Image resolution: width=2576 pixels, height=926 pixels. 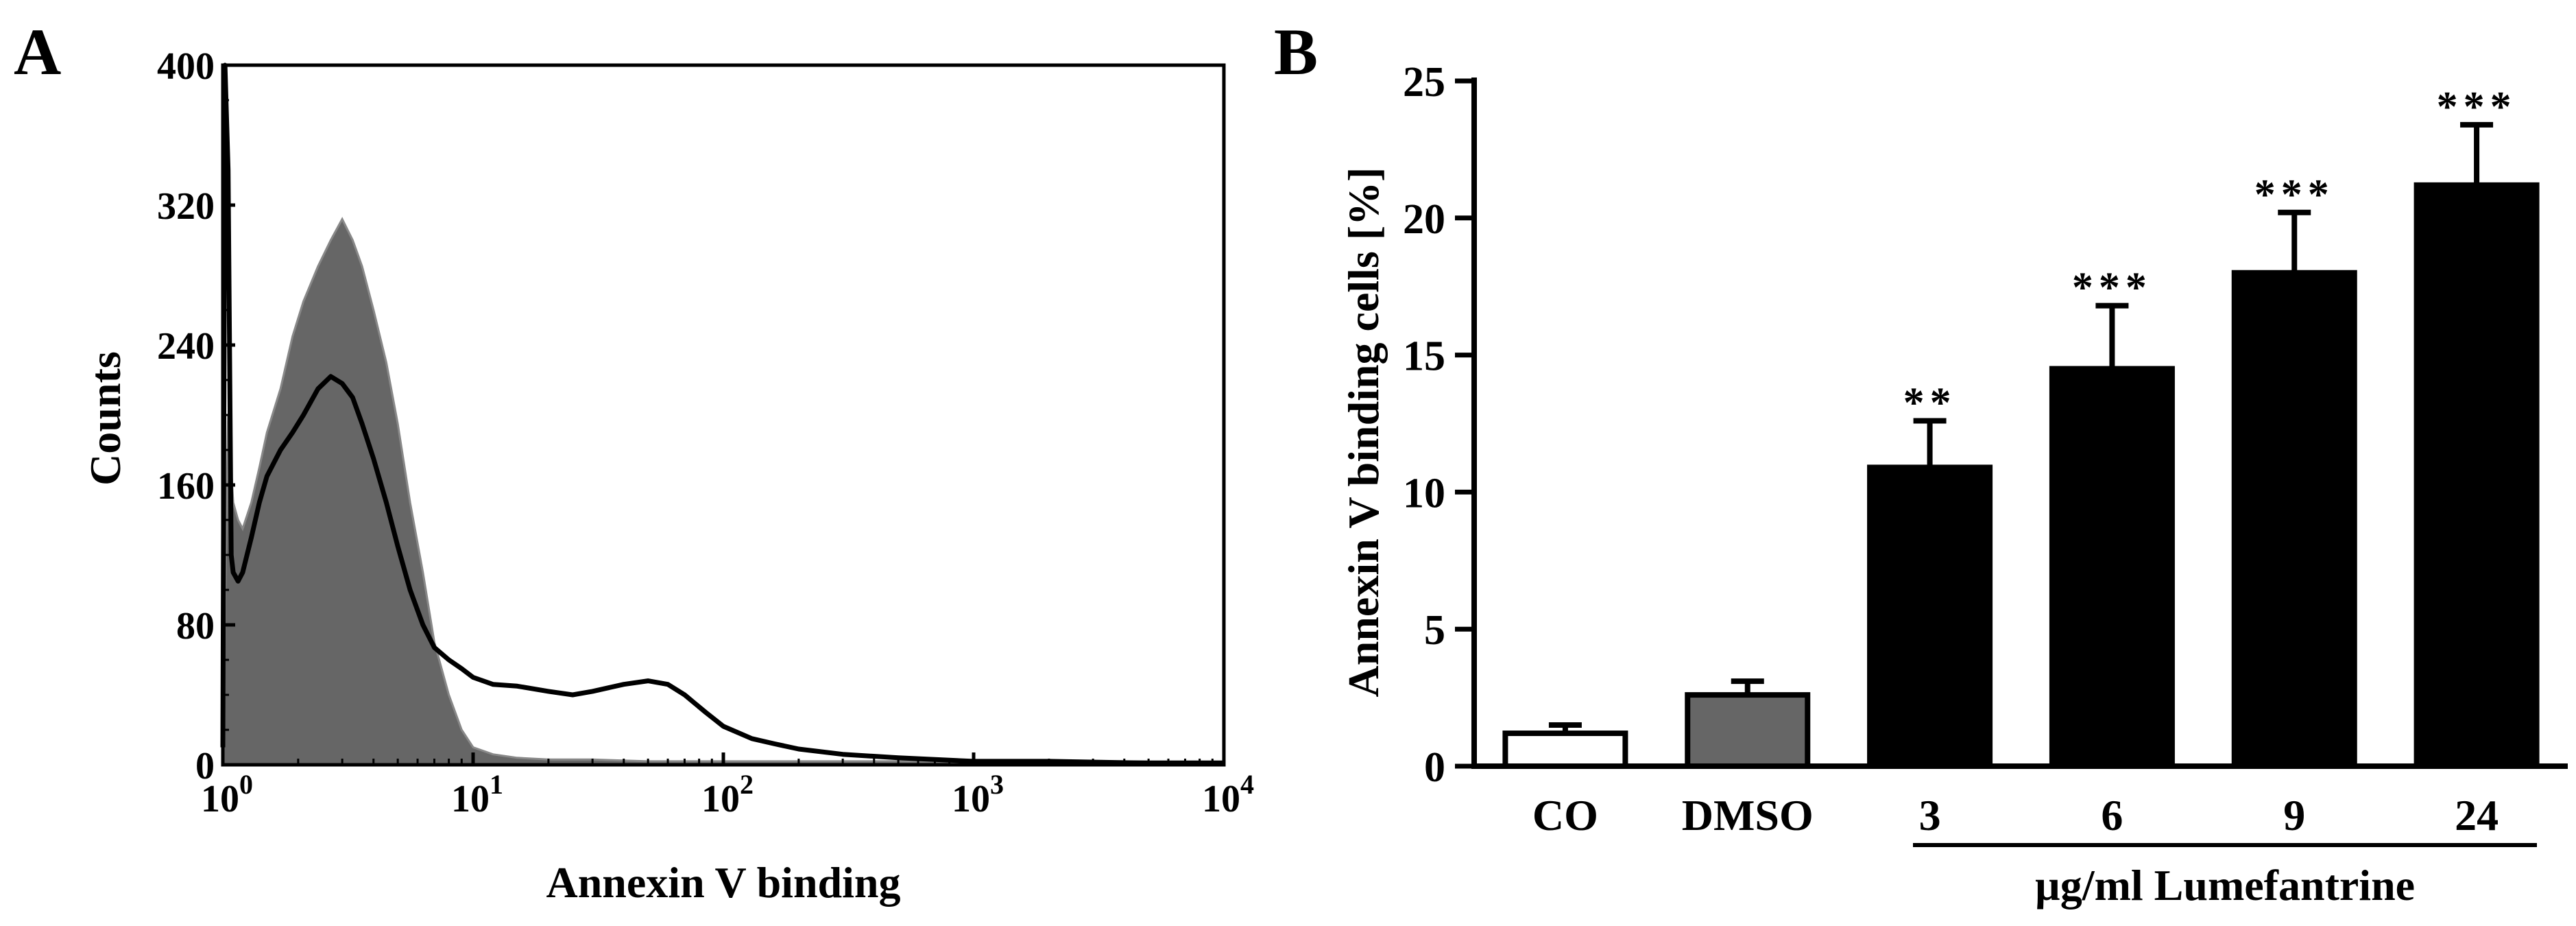 What do you see at coordinates (1435, 630) in the screenshot?
I see `bar-y-tick-label: 5` at bounding box center [1435, 630].